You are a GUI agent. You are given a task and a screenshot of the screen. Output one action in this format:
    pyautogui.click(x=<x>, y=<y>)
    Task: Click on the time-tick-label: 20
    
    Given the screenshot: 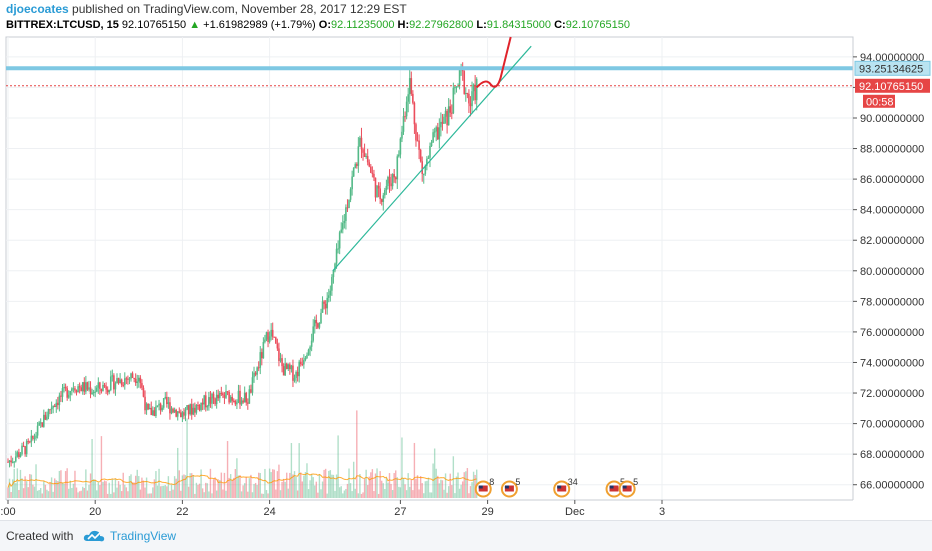 What is the action you would take?
    pyautogui.click(x=95, y=512)
    